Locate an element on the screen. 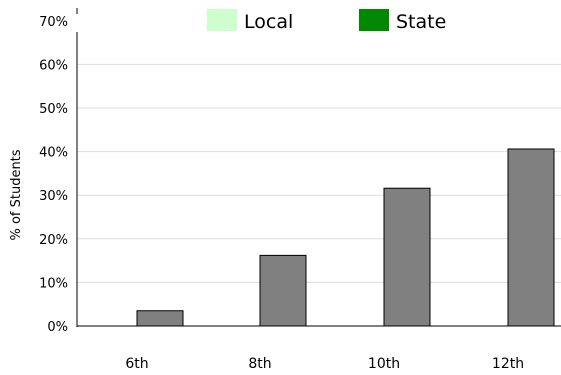 This screenshot has height=375, width=561. y-tick-label: 60% is located at coordinates (53, 65).